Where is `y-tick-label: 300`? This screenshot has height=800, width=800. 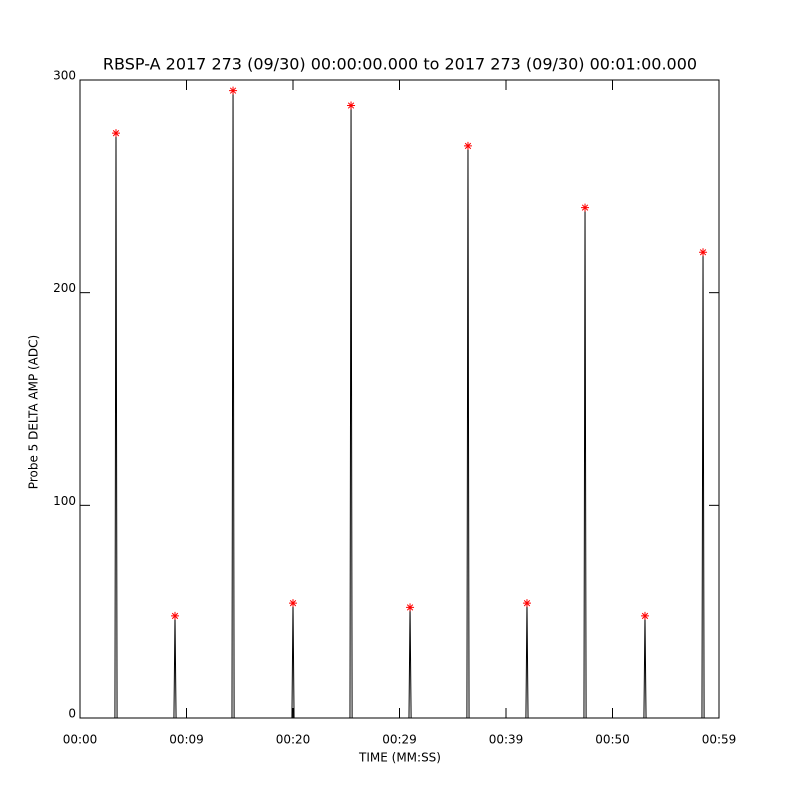 y-tick-label: 300 is located at coordinates (64, 76).